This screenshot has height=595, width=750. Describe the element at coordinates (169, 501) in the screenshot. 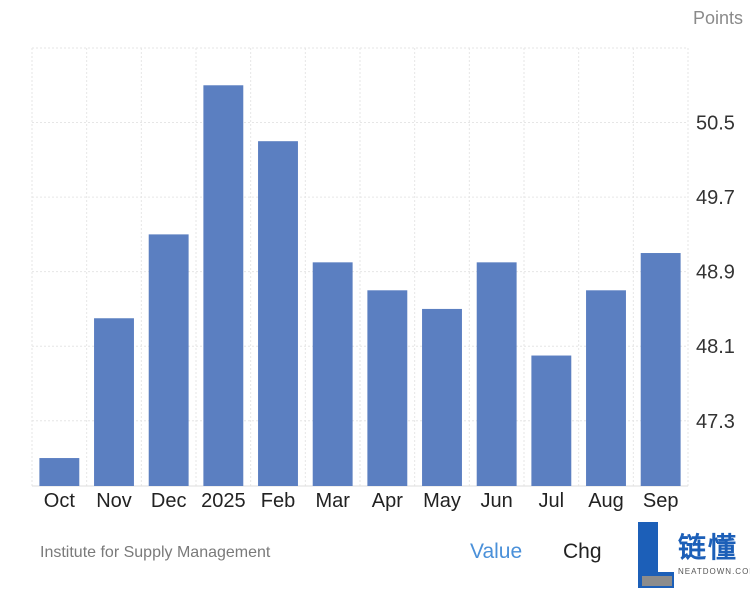

I see `x-tick-label: Dec` at that location.